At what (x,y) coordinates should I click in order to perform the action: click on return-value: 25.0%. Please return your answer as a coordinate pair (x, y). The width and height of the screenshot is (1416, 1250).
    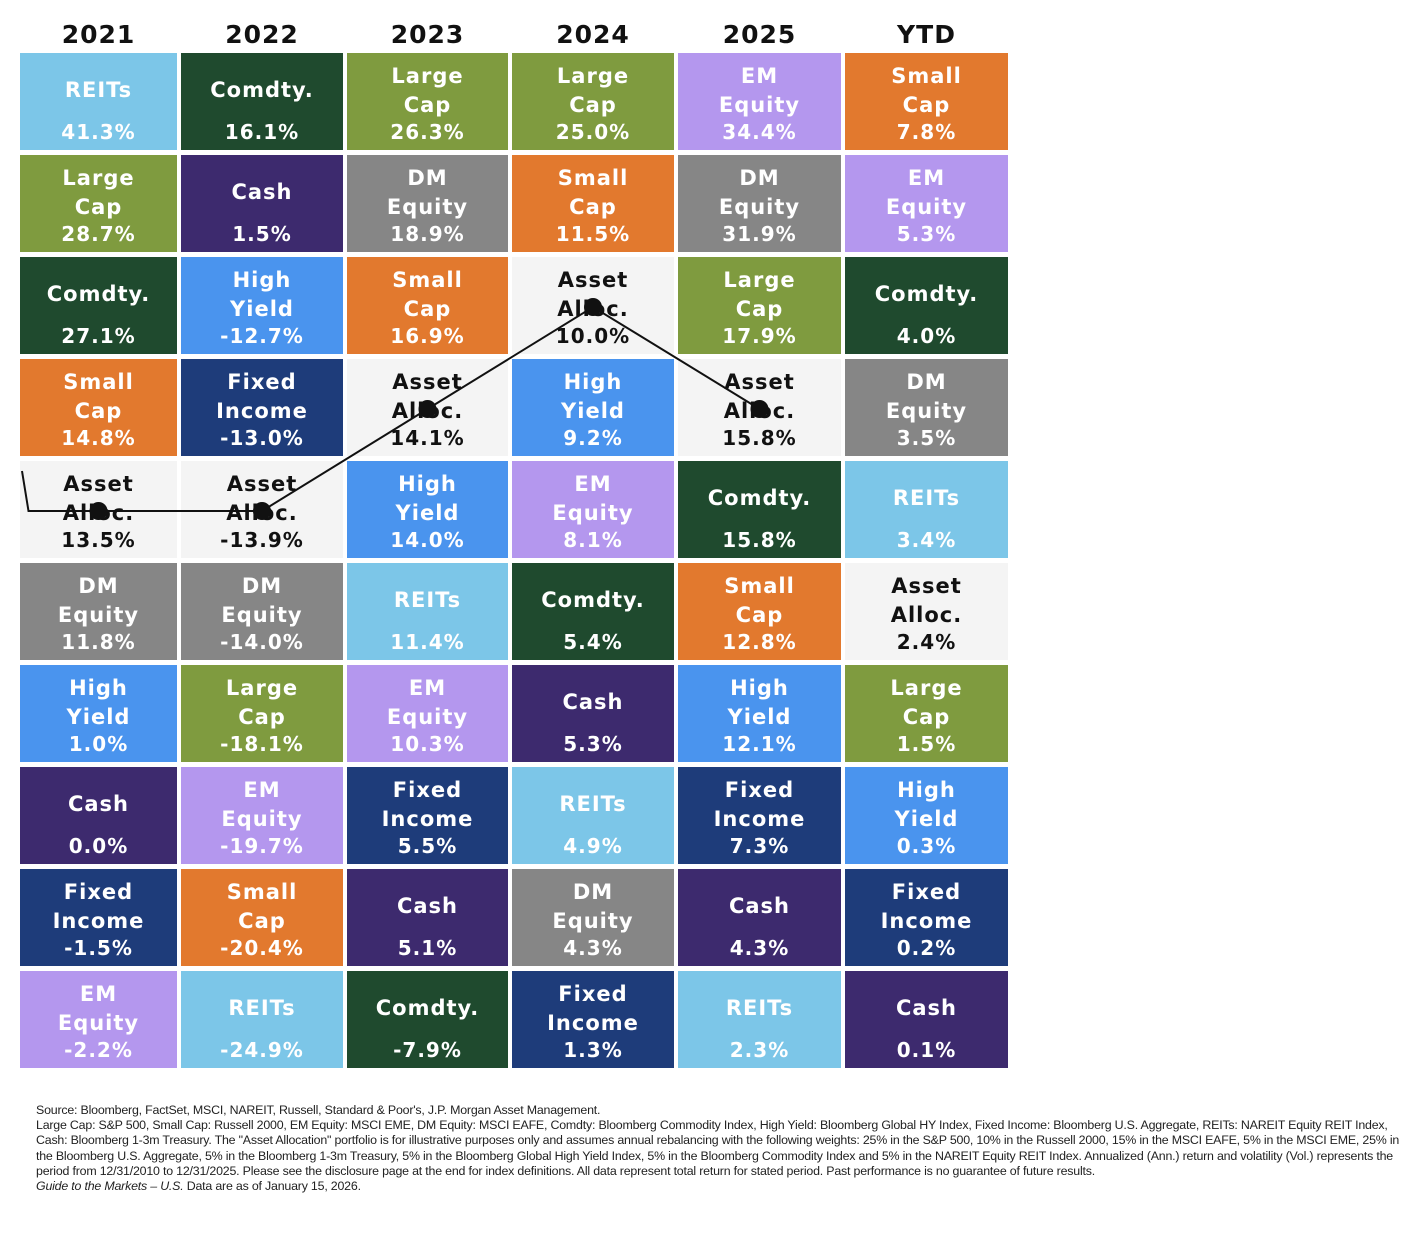
    Looking at the image, I should click on (593, 132).